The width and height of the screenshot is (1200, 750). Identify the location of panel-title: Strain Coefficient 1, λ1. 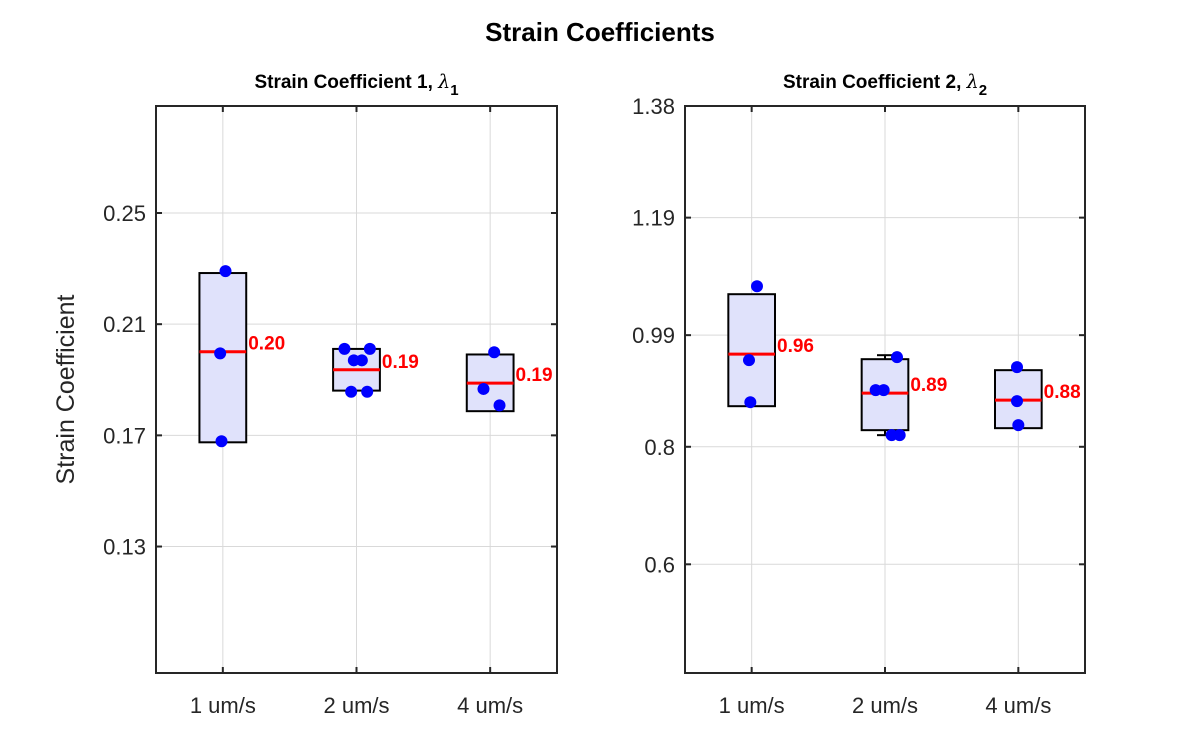
(356, 85).